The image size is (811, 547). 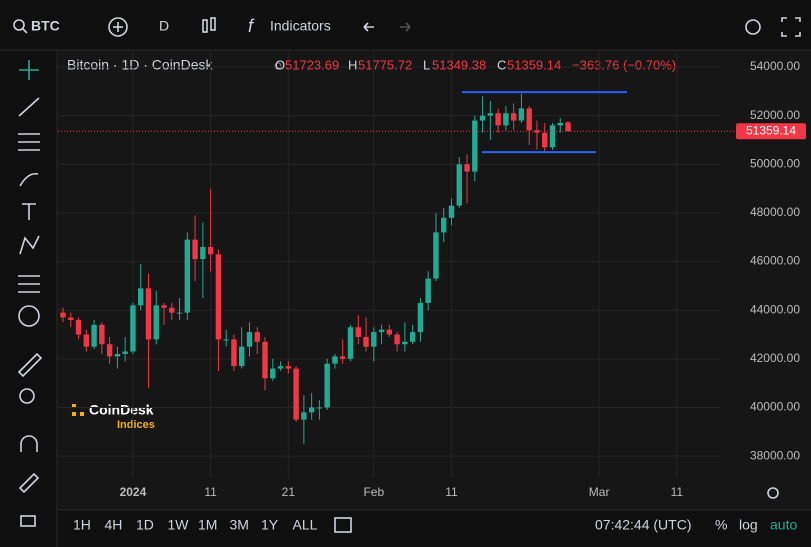 What do you see at coordinates (405, 27) in the screenshot?
I see `redo` at bounding box center [405, 27].